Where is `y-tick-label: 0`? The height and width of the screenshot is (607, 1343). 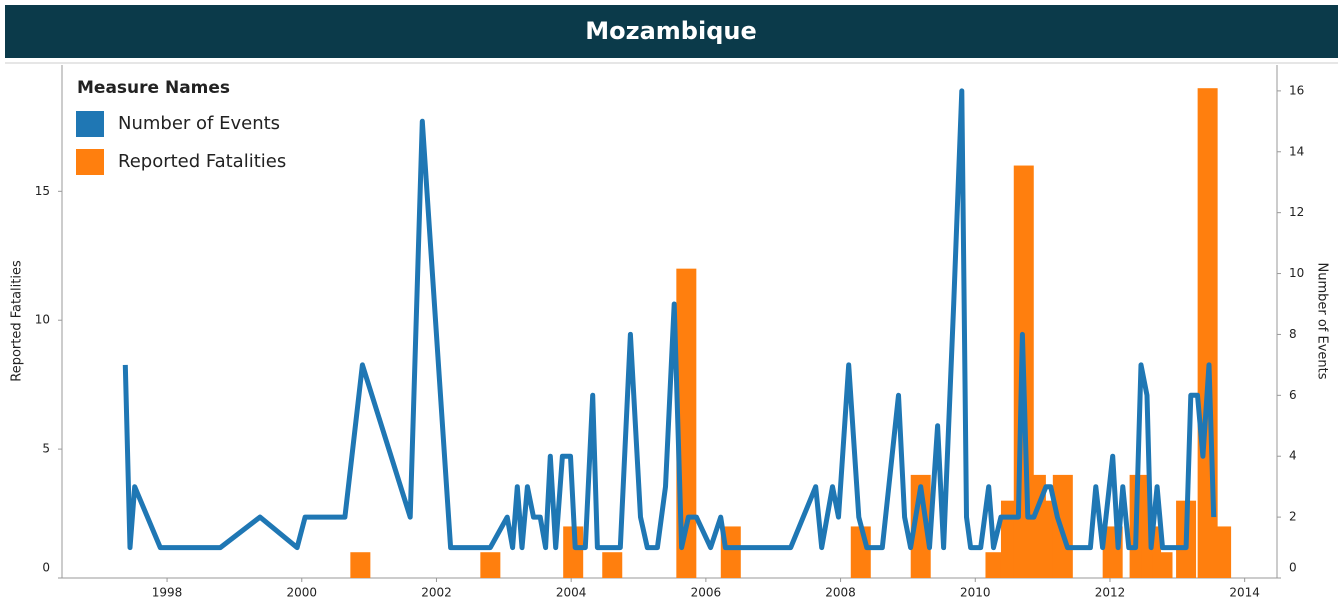
y-tick-label: 0 is located at coordinates (46, 568).